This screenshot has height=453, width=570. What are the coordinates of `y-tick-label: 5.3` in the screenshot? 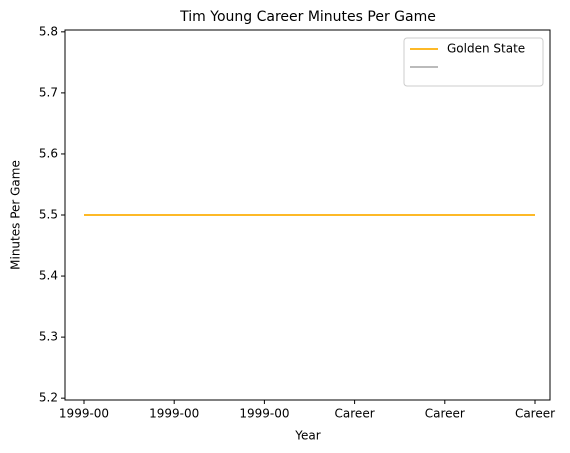 It's located at (48, 337).